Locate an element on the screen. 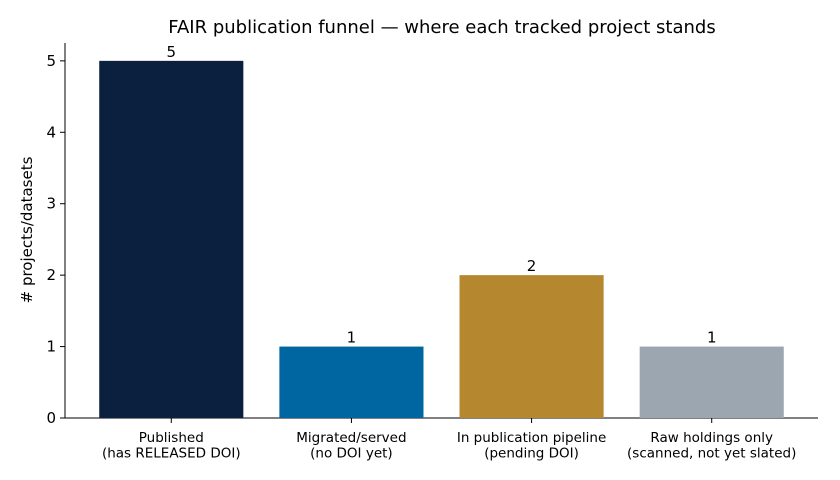 The height and width of the screenshot is (480, 840). x-tick-label: Migrated/served (no DOI yet) is located at coordinates (351, 446).